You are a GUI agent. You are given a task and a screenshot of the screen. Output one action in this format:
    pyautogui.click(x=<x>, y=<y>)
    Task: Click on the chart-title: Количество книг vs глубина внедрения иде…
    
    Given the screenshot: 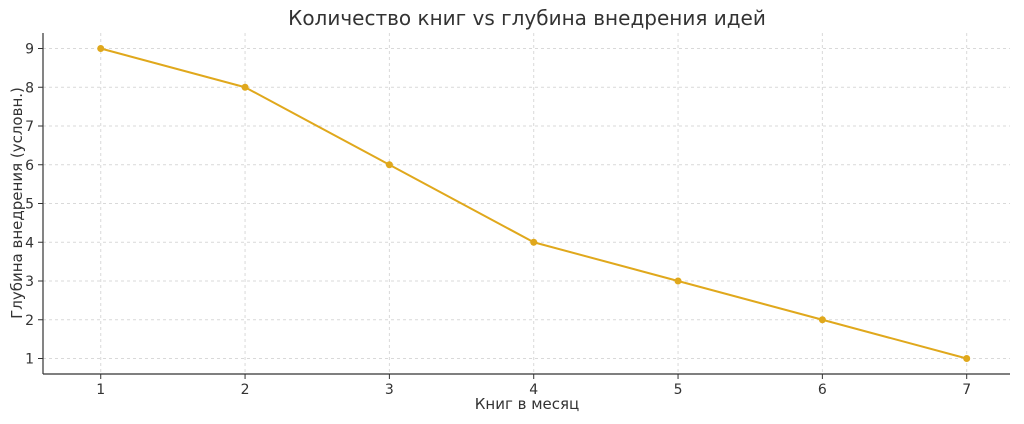 What is the action you would take?
    pyautogui.click(x=527, y=18)
    